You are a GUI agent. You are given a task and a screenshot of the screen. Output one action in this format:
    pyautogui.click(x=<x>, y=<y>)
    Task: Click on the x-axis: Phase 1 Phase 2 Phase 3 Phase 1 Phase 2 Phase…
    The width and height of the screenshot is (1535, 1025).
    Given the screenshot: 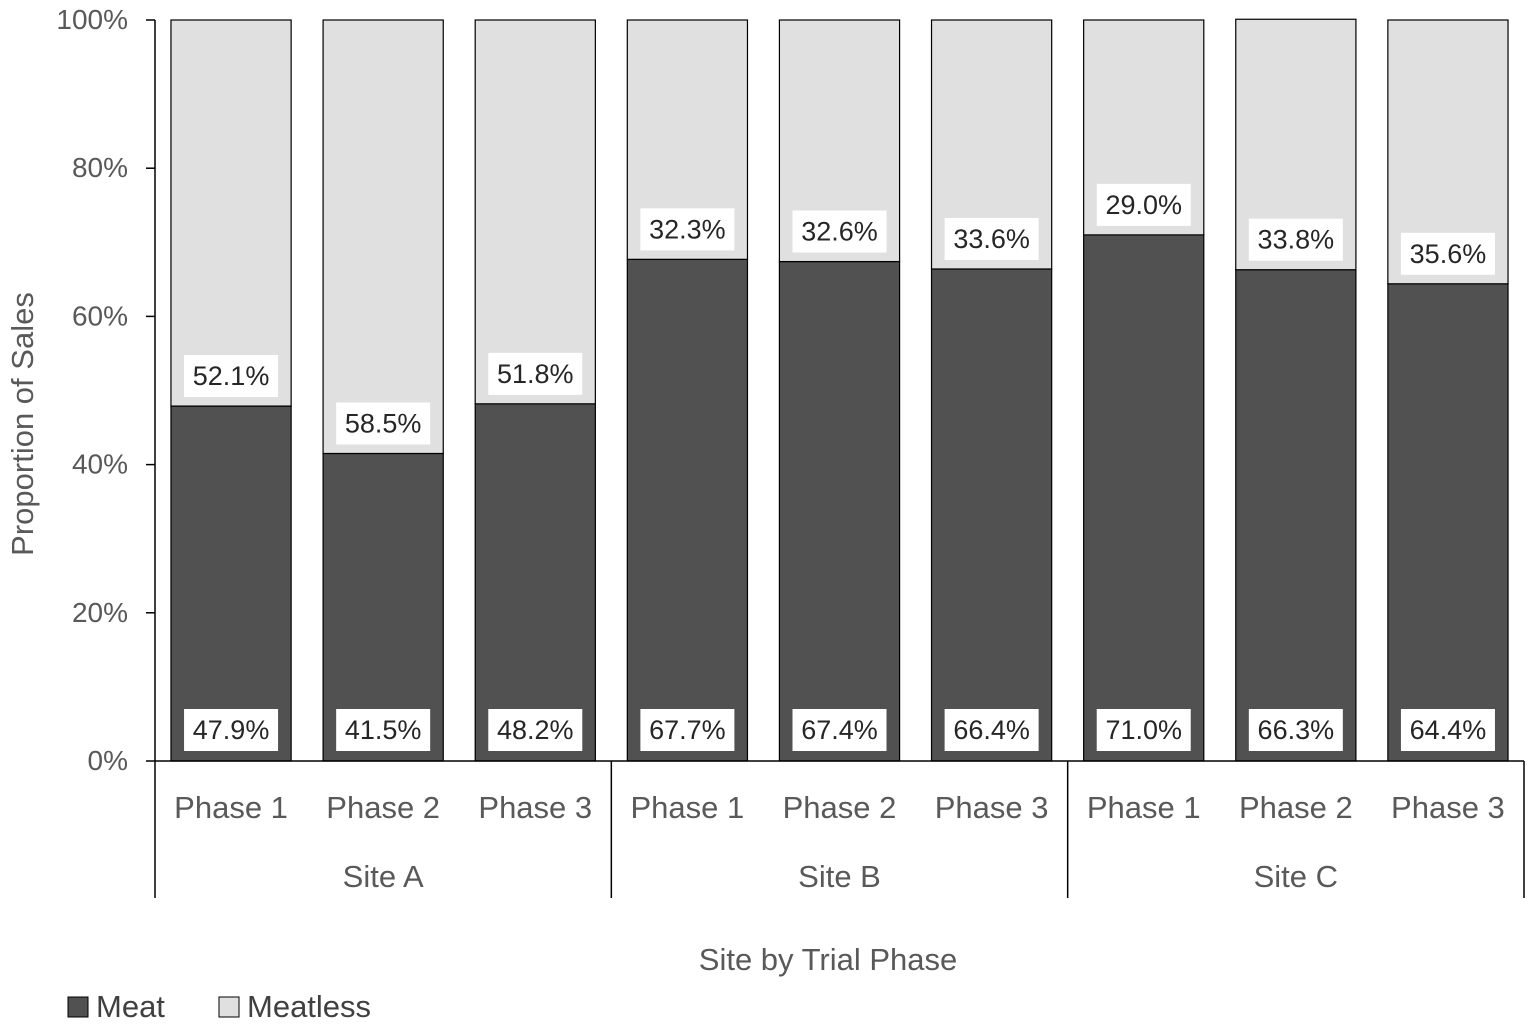 What is the action you would take?
    pyautogui.click(x=839, y=829)
    